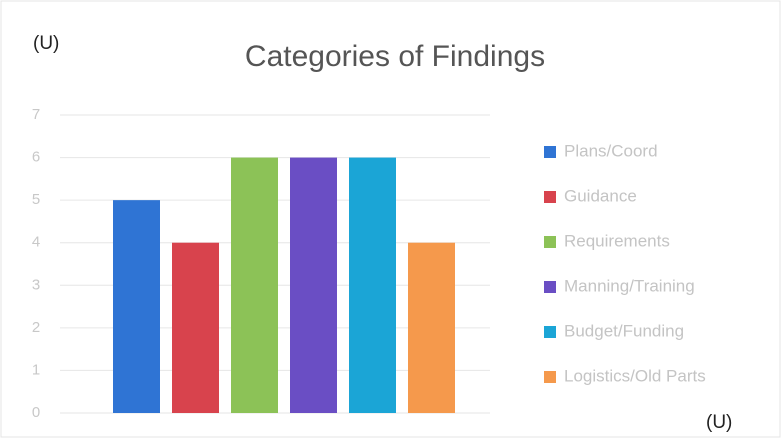  I want to click on y-tick-label: 2, so click(36, 327).